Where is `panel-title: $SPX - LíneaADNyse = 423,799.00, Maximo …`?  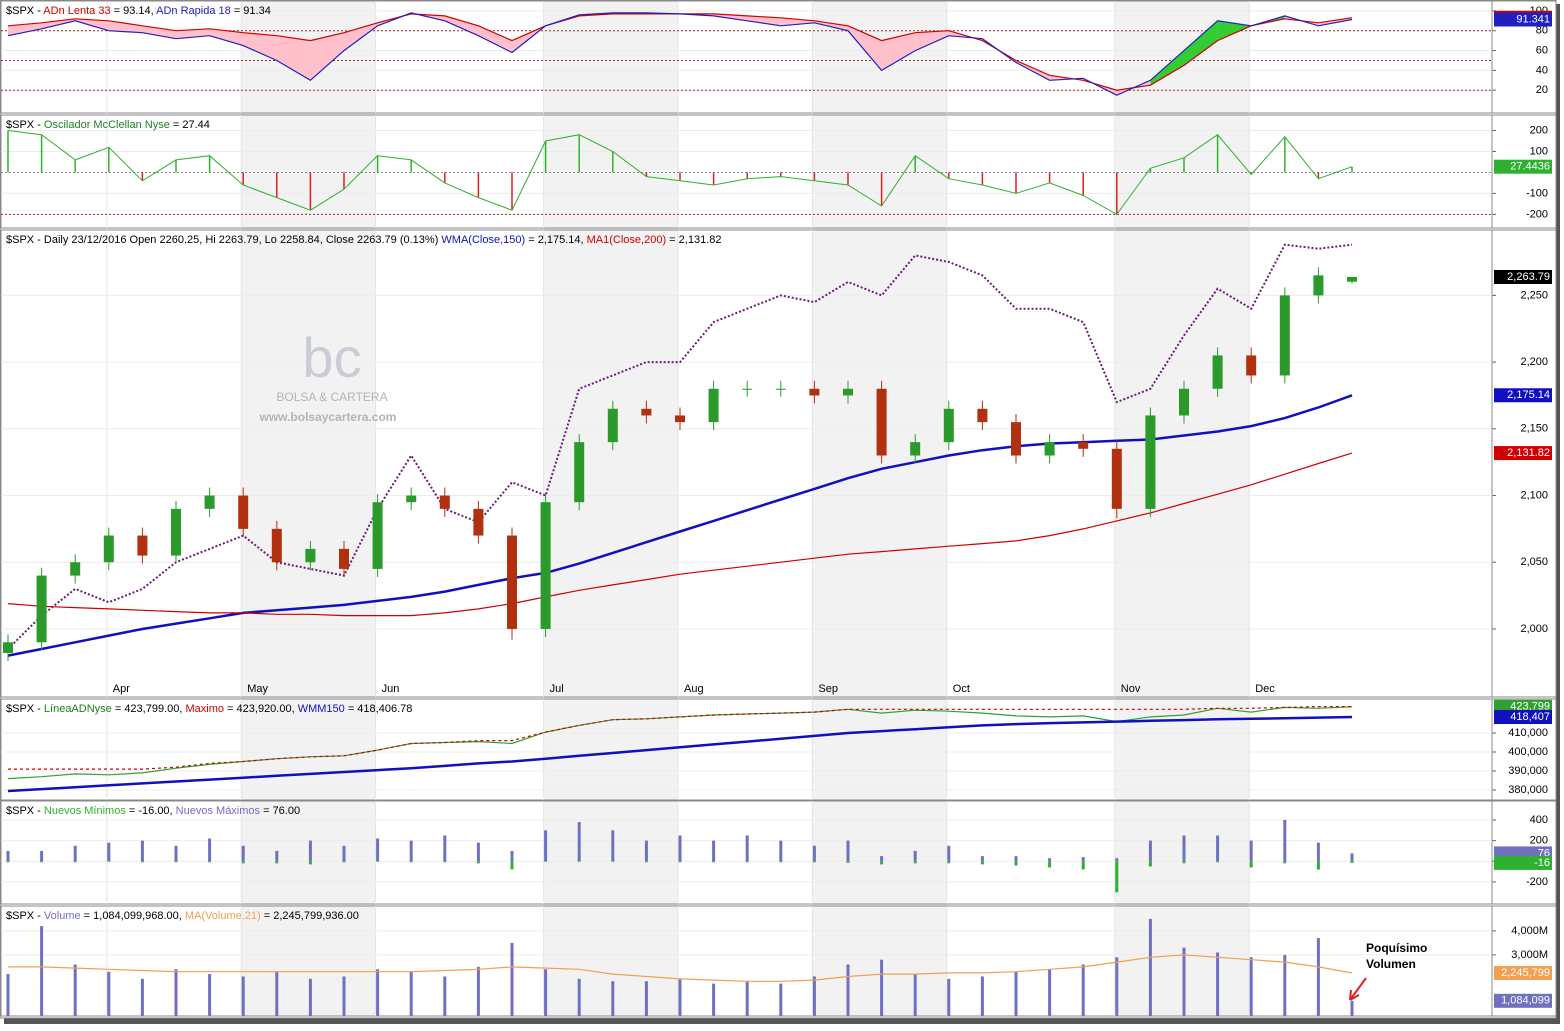
panel-title: $SPX - LíneaADNyse = 423,799.00, Maximo … is located at coordinates (209, 709).